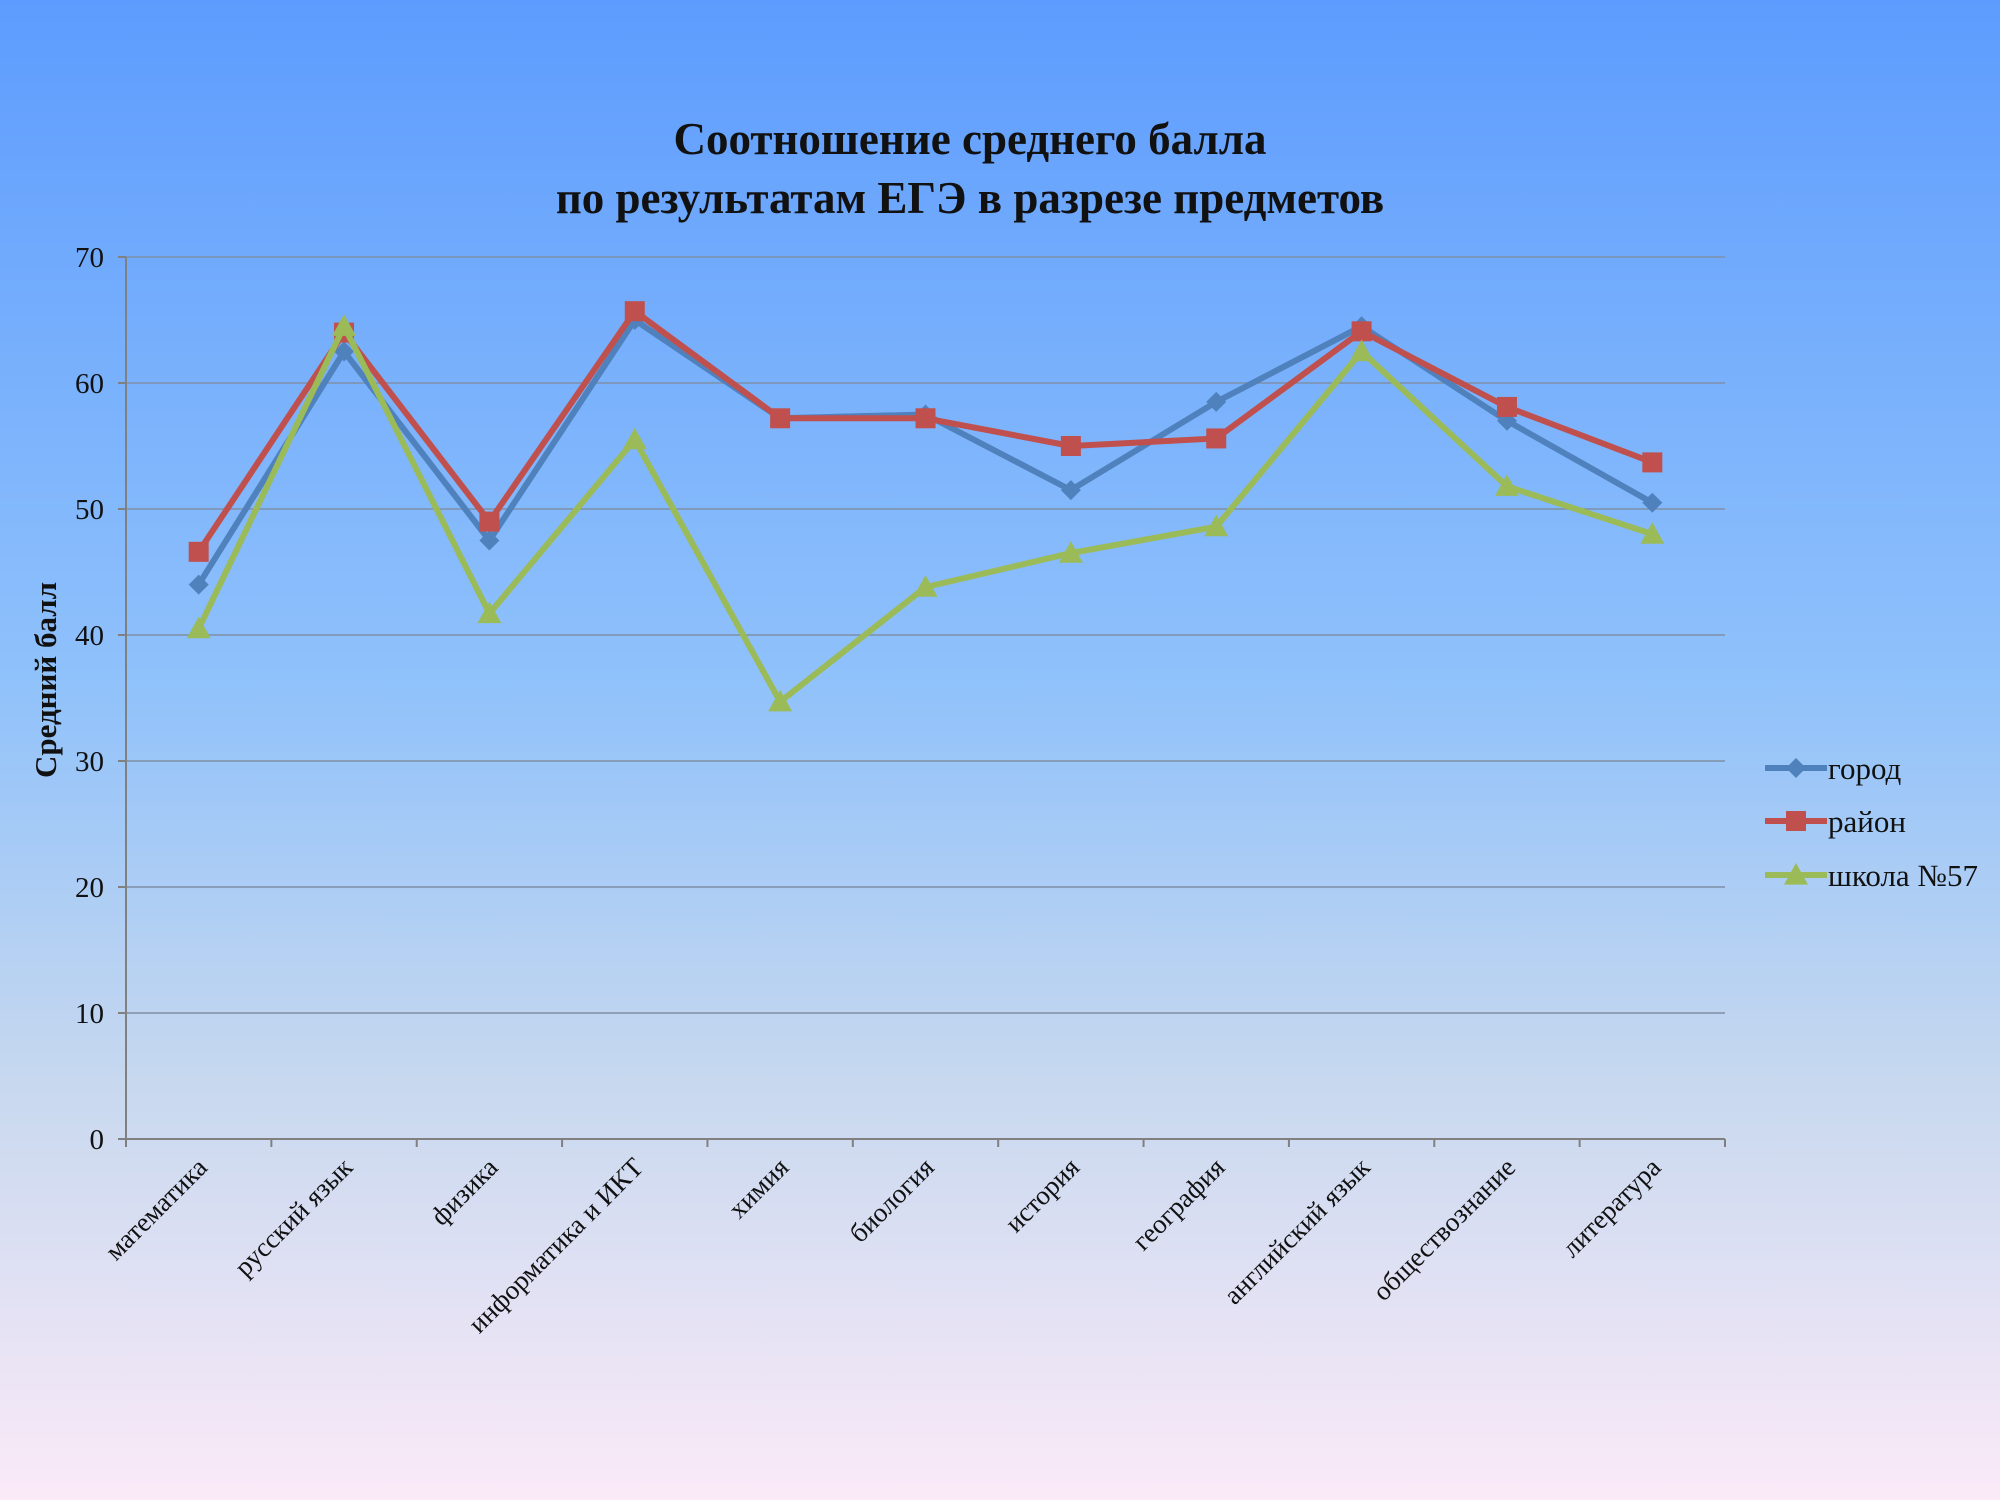  What do you see at coordinates (293, 1216) in the screenshot?
I see `x-tick-label: русский язык` at bounding box center [293, 1216].